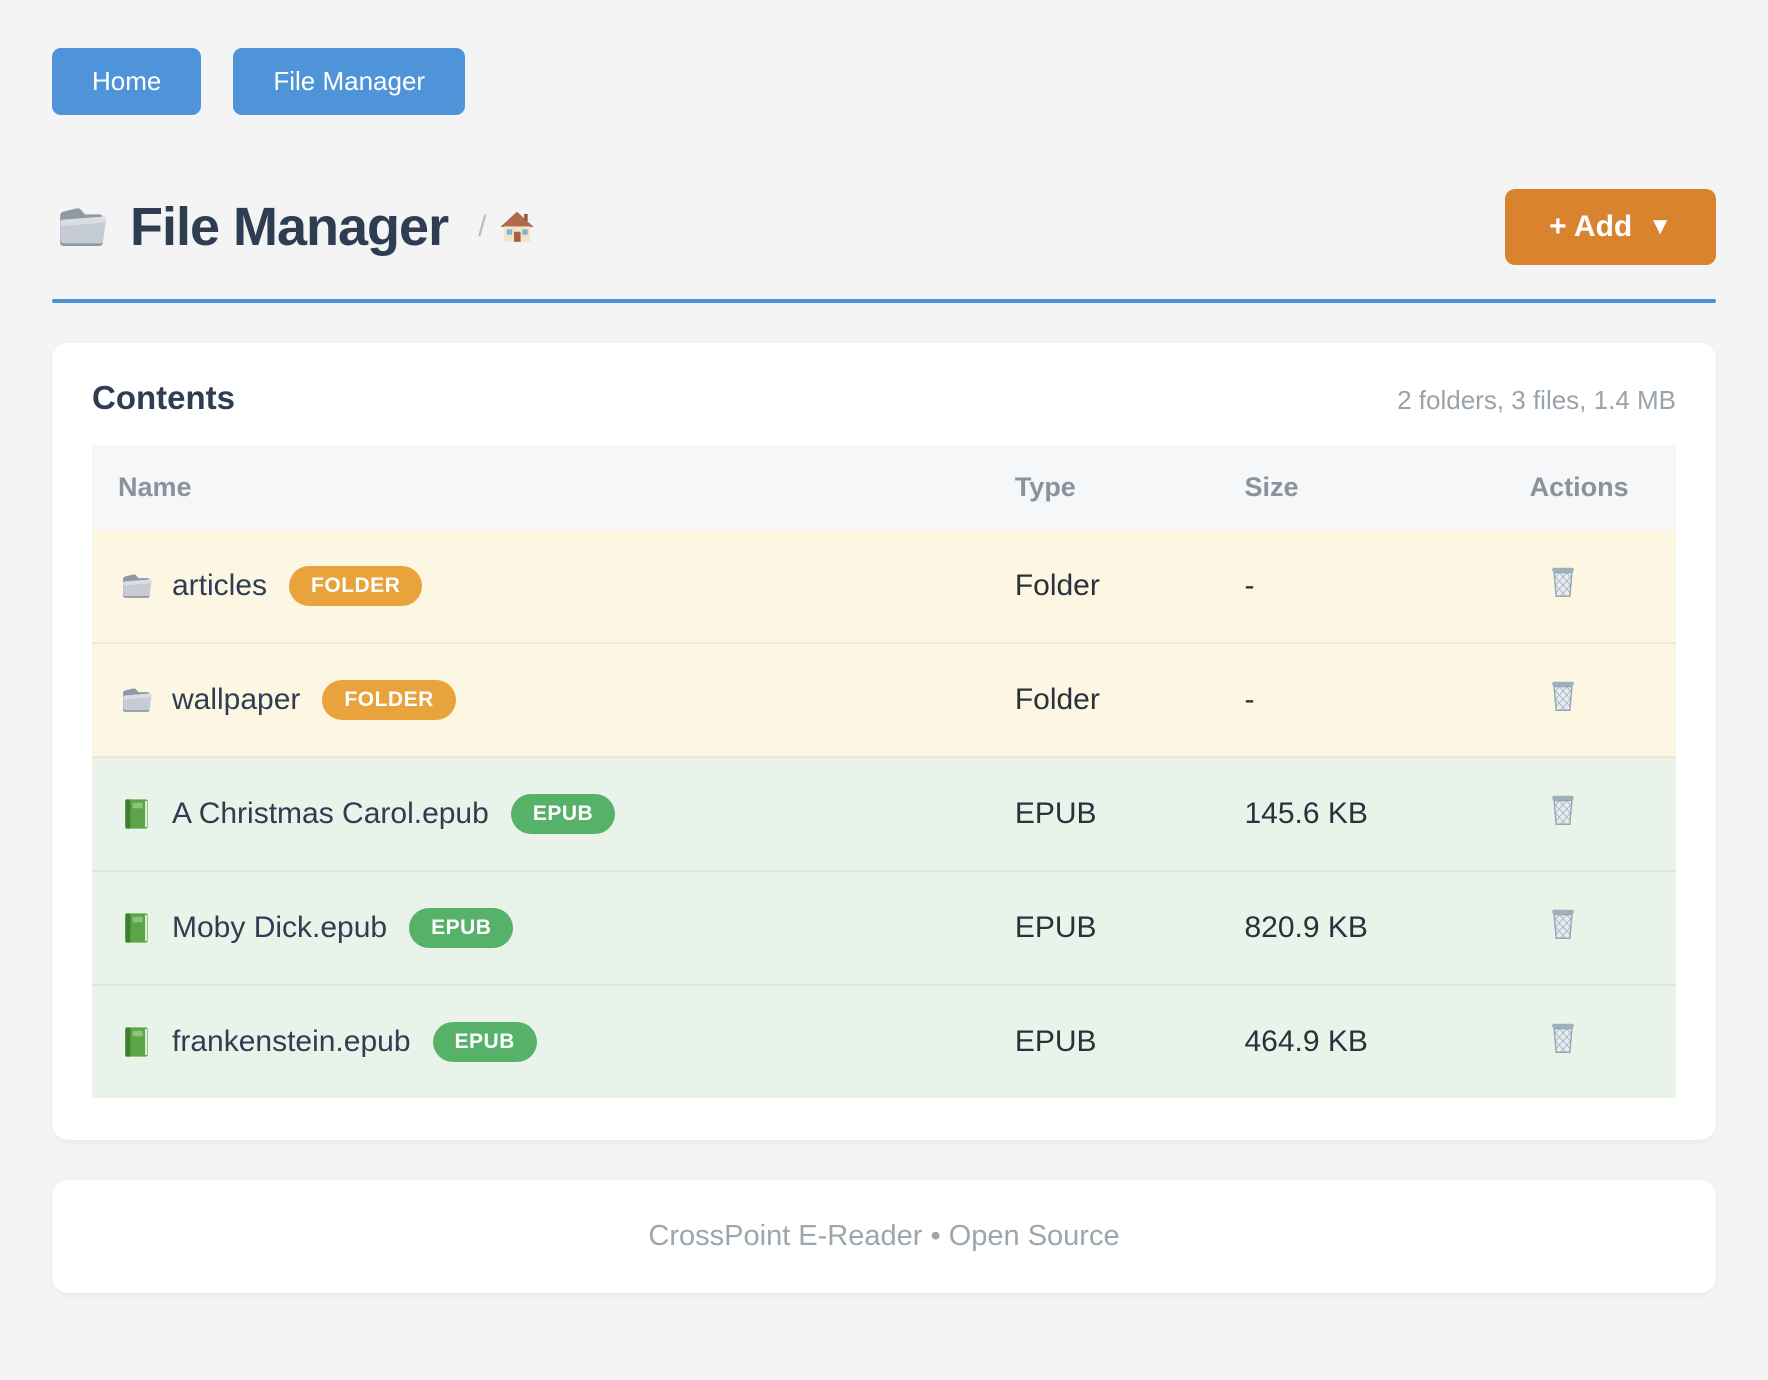  What do you see at coordinates (280, 927) in the screenshot?
I see `file-name-link: Moby Dick.epub` at bounding box center [280, 927].